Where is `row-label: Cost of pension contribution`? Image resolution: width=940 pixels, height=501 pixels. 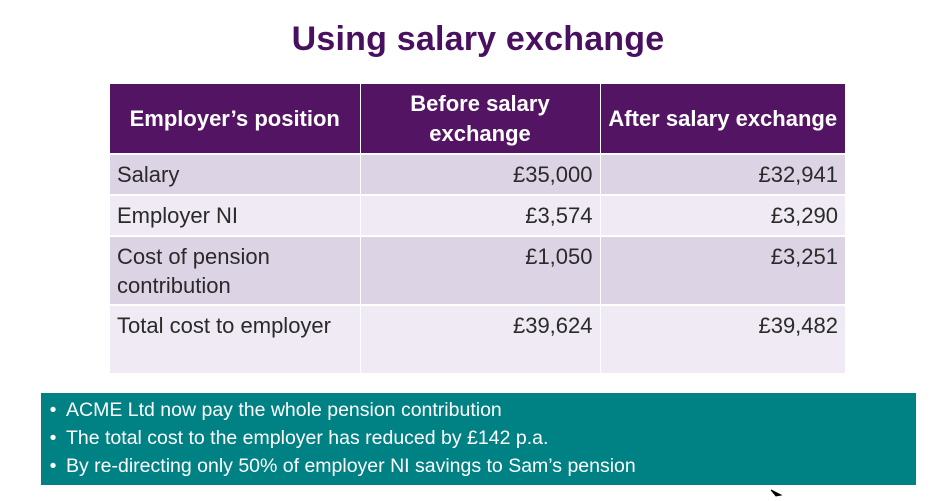
row-label: Cost of pension contribution is located at coordinates (235, 270).